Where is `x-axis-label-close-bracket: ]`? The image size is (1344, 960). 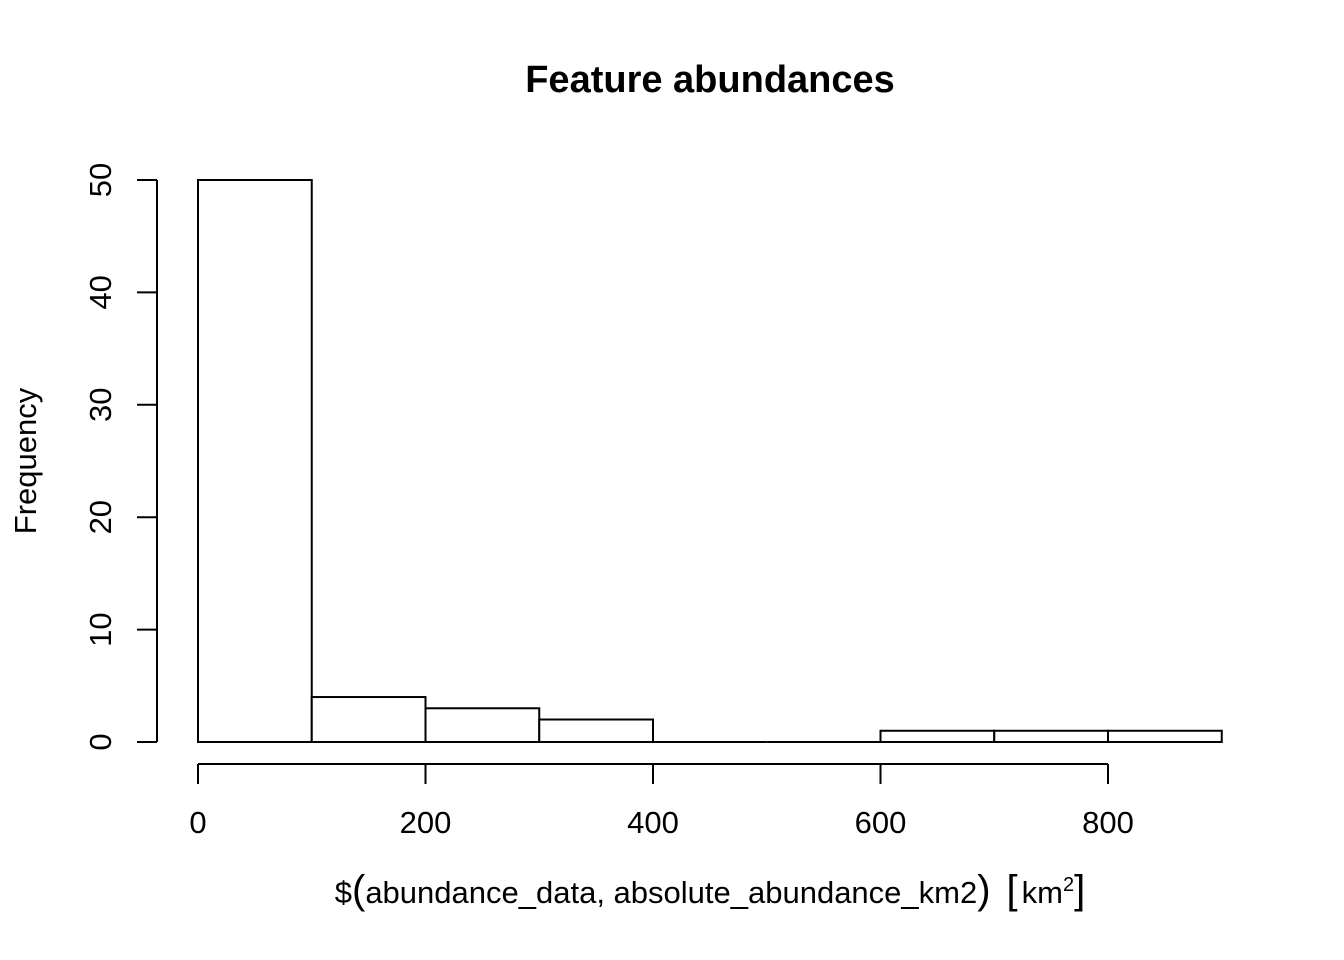
x-axis-label-close-bracket: ] is located at coordinates (1079, 890).